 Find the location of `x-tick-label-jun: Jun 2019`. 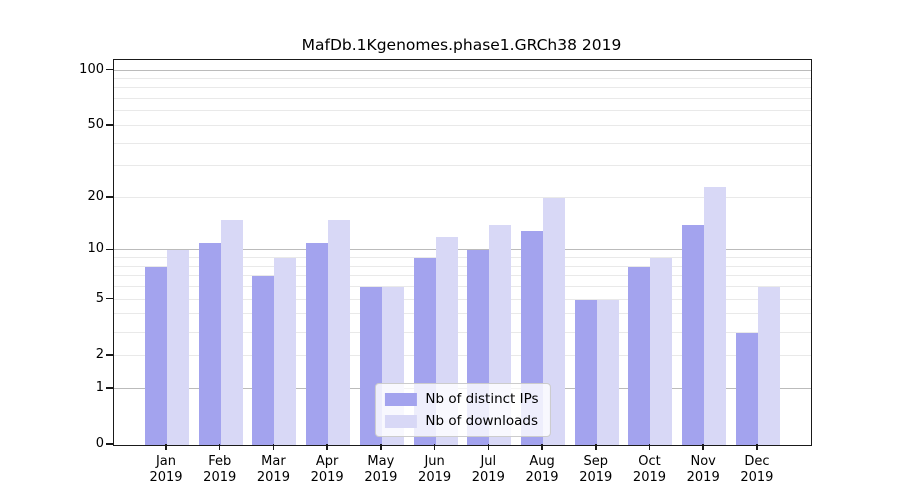

x-tick-label-jun: Jun 2019 is located at coordinates (435, 465).